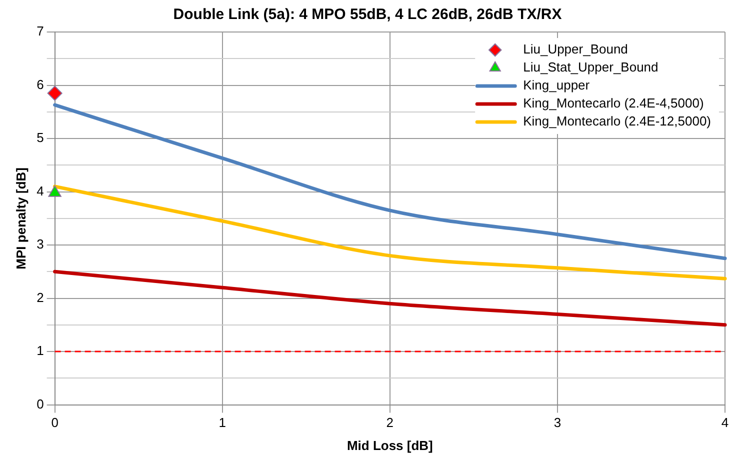  I want to click on x-tick-label: 0, so click(54, 422).